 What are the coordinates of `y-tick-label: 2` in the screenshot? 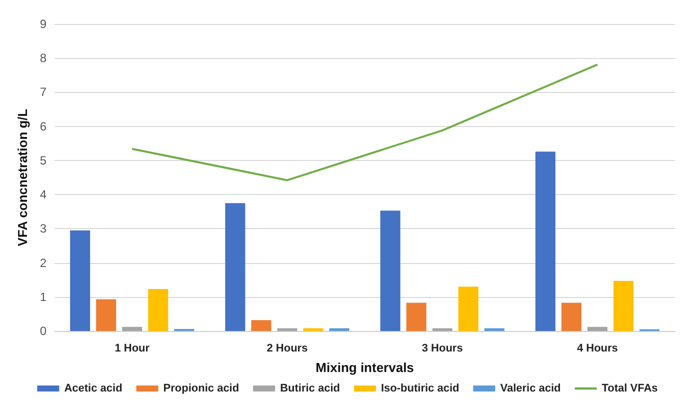 It's located at (43, 263).